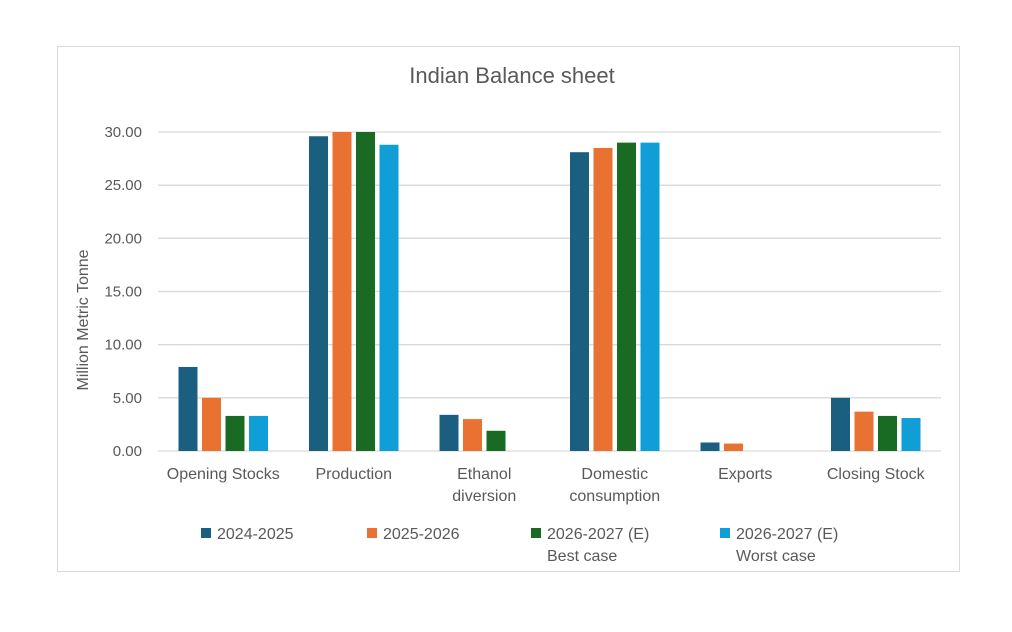 Image resolution: width=1012 pixels, height=632 pixels. I want to click on x-tick-label: diversion, so click(484, 496).